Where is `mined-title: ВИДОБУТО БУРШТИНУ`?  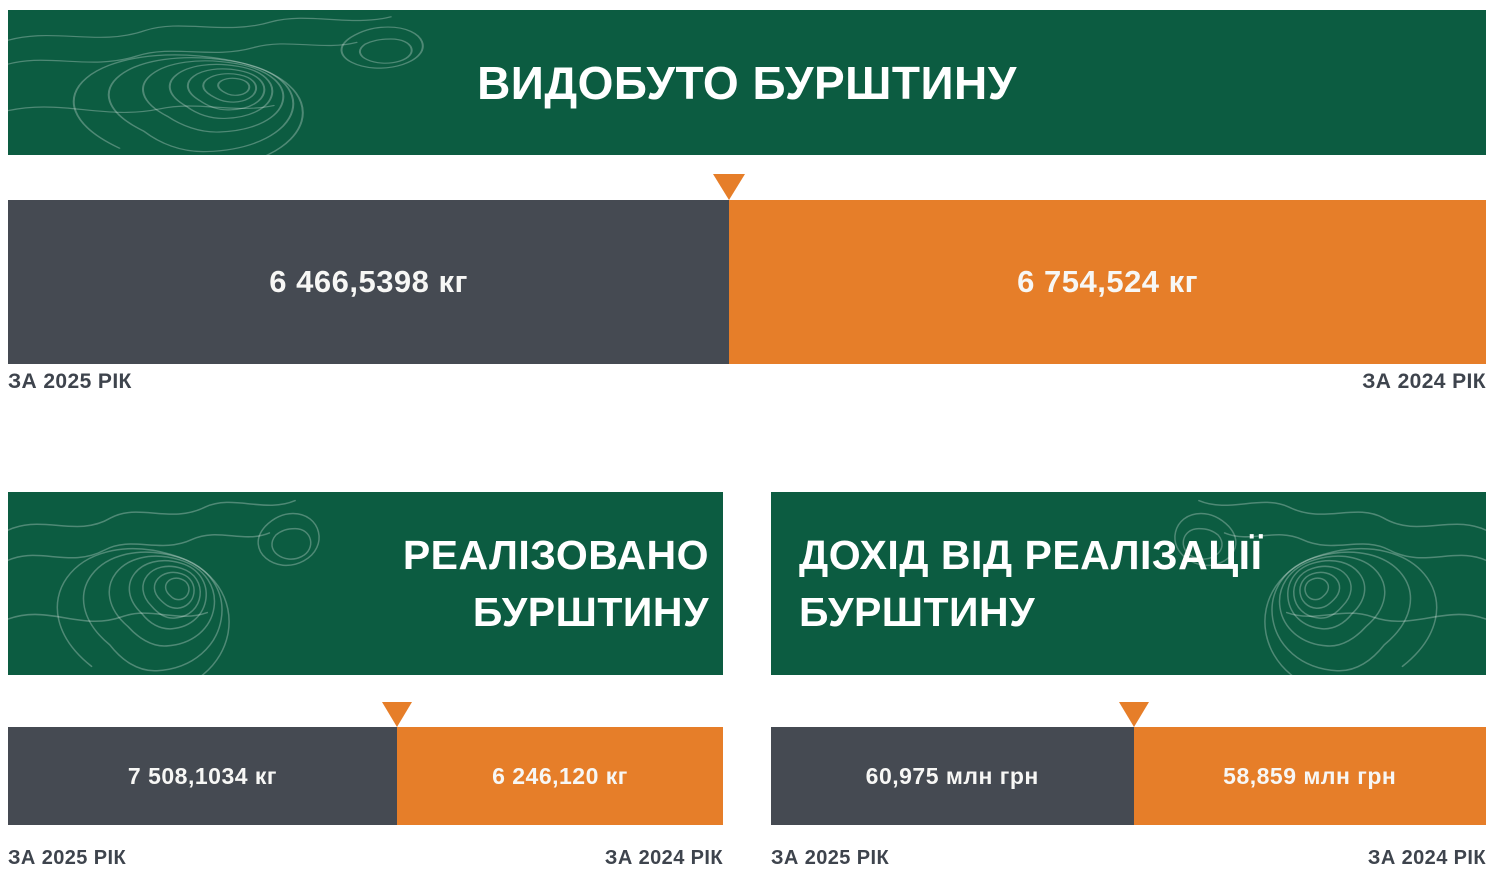 mined-title: ВИДОБУТО БУРШТИНУ is located at coordinates (747, 82).